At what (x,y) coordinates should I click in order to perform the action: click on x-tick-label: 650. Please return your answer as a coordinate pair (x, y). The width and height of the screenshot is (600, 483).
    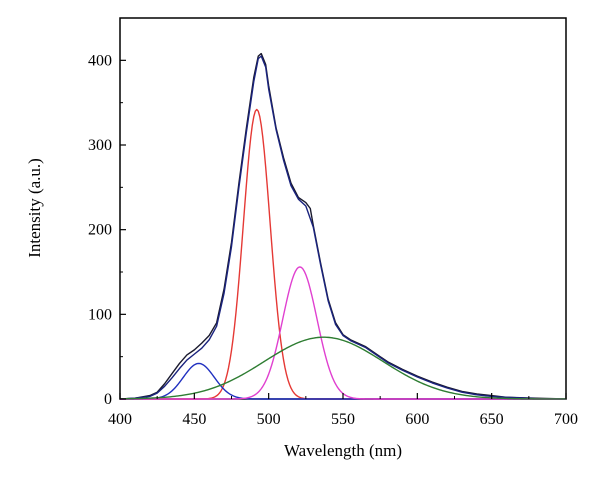
    Looking at the image, I should click on (492, 419).